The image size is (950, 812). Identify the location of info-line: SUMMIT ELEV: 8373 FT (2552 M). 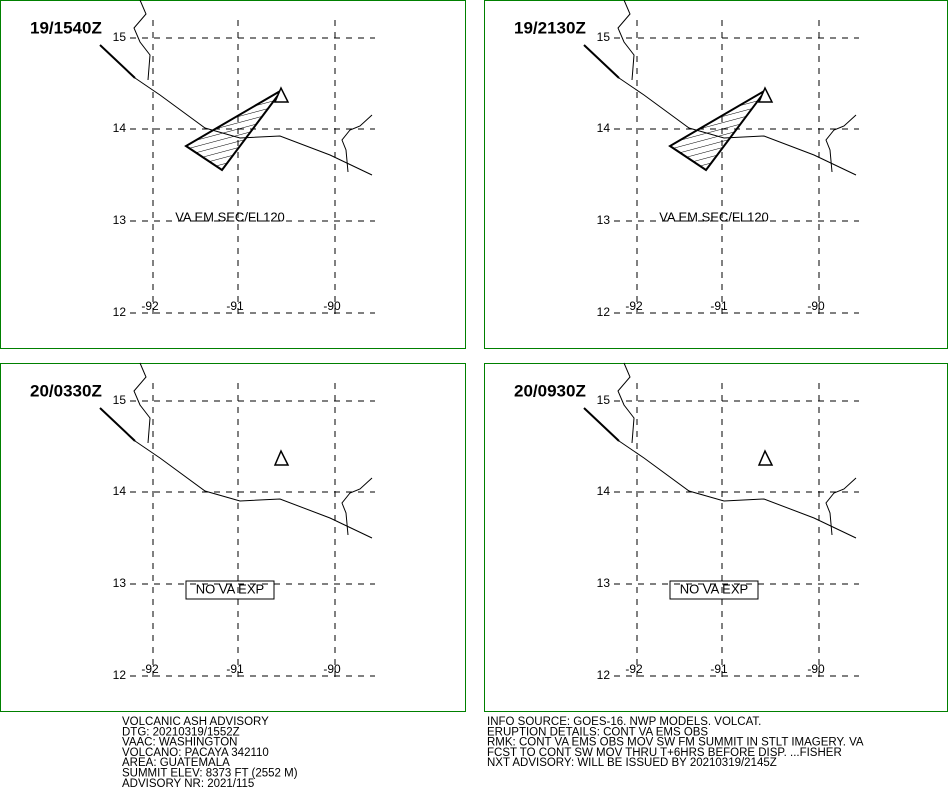
(210, 774).